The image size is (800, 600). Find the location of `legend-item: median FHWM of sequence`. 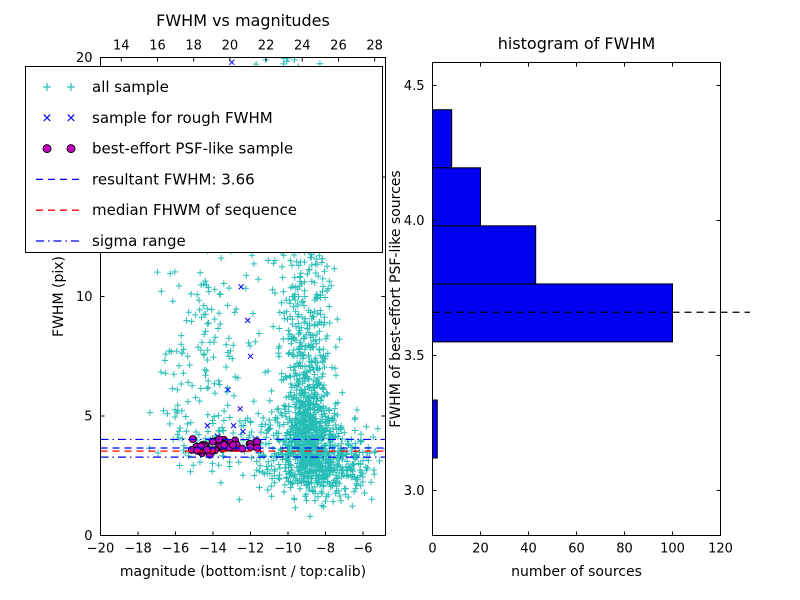

legend-item: median FHWM of sequence is located at coordinates (166, 210).